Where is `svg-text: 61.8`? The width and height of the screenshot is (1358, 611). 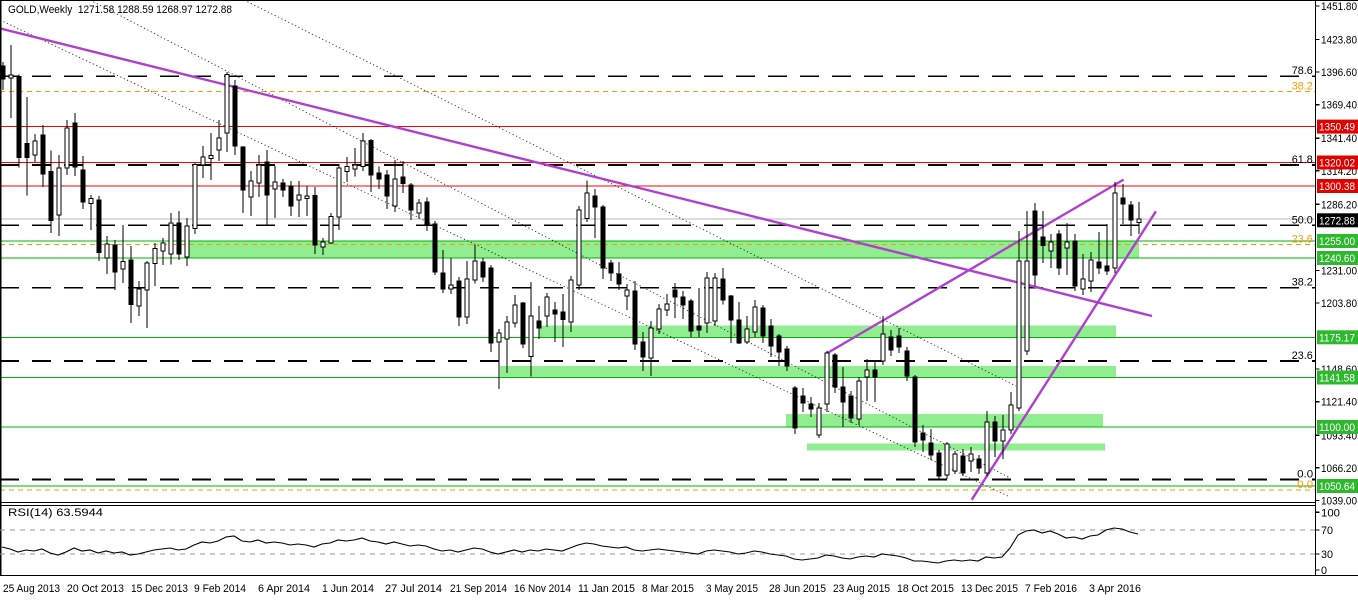 svg-text: 61.8 is located at coordinates (1302, 160).